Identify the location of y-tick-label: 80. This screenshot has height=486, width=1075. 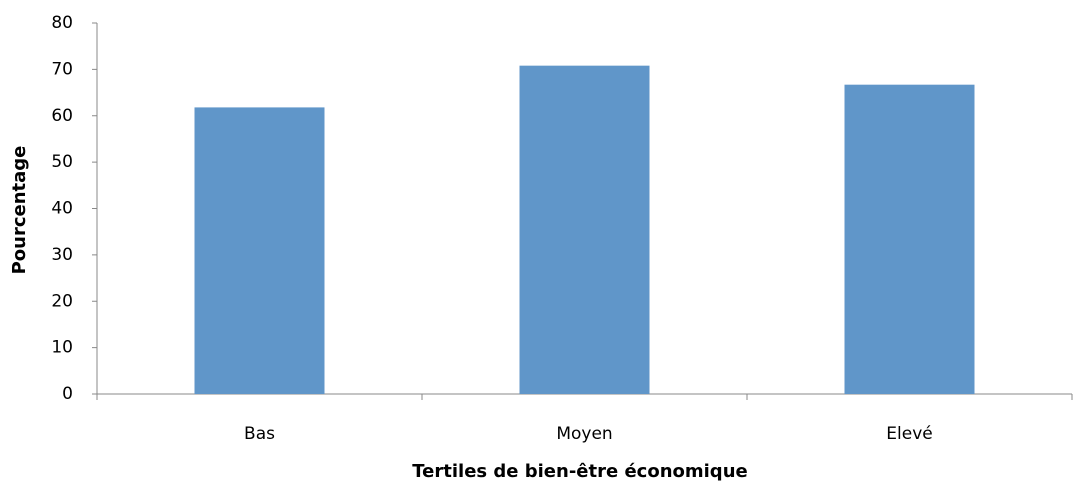
(62, 23).